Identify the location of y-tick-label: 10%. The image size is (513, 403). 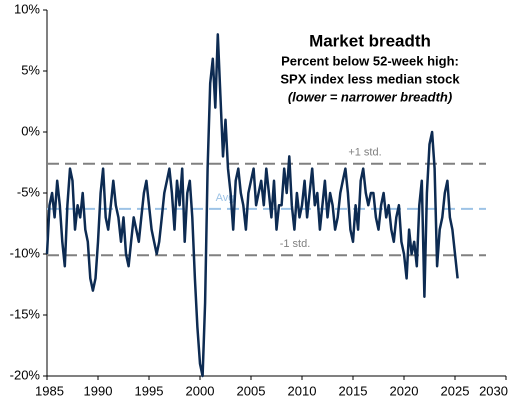
(27, 8).